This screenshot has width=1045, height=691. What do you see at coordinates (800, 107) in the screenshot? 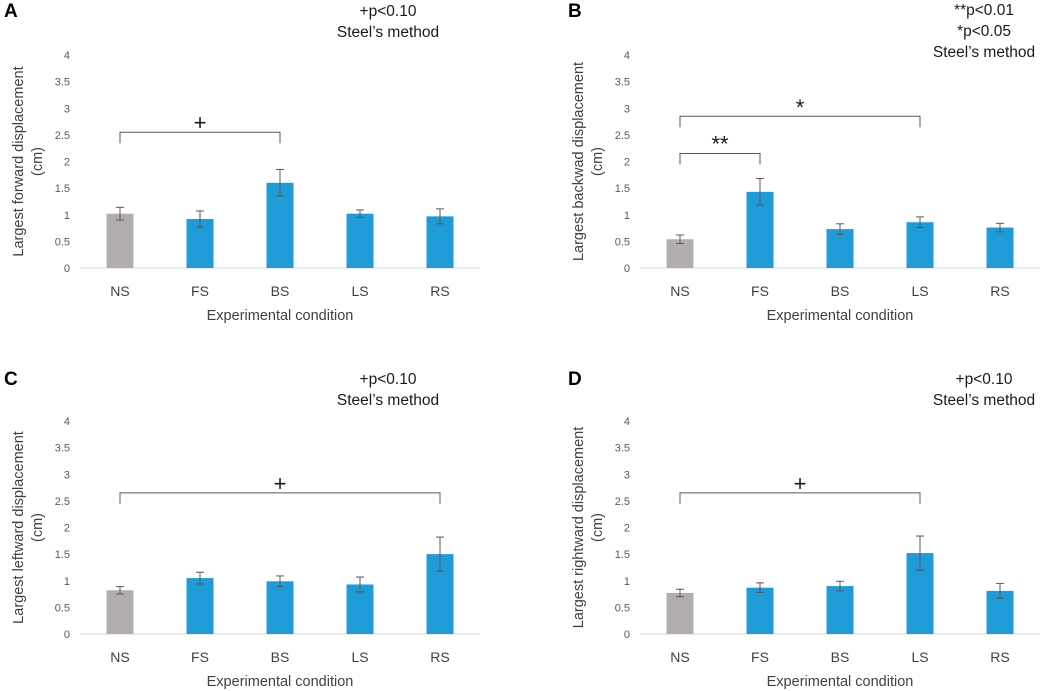
I see `significance-mark: *` at bounding box center [800, 107].